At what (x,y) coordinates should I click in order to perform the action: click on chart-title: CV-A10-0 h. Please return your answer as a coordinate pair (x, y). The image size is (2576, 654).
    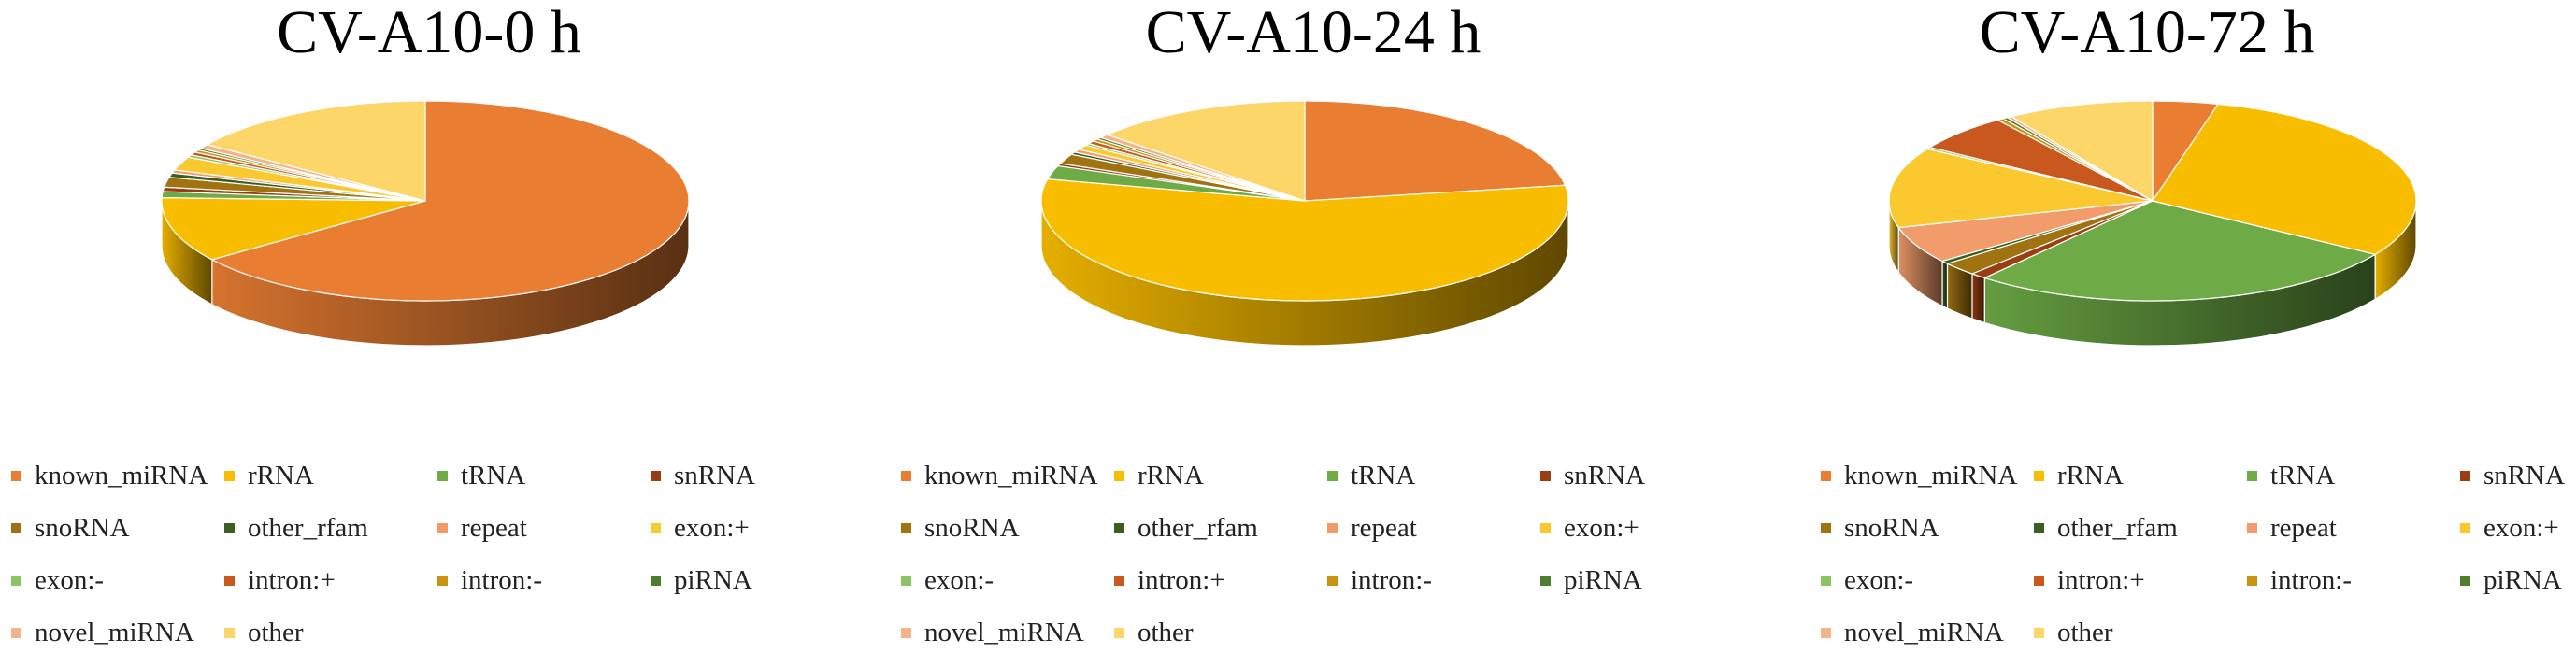
    Looking at the image, I should click on (429, 33).